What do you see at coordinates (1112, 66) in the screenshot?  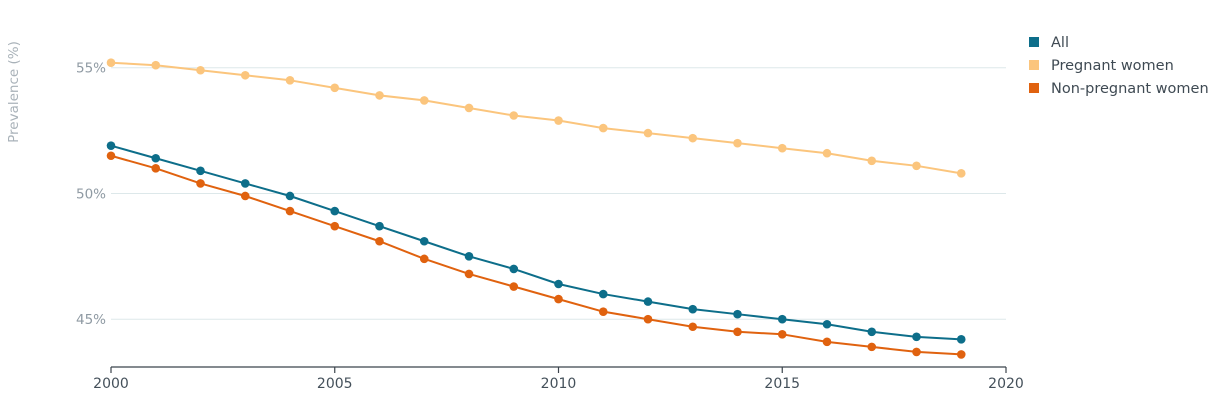 I see `legend-label: Pregnant women` at bounding box center [1112, 66].